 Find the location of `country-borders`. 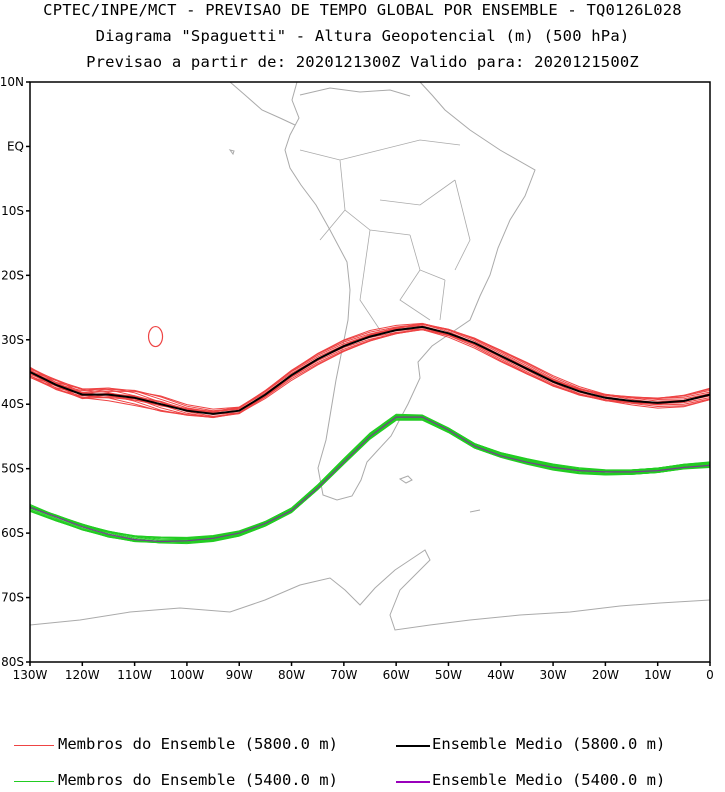

country-borders is located at coordinates (385, 235).